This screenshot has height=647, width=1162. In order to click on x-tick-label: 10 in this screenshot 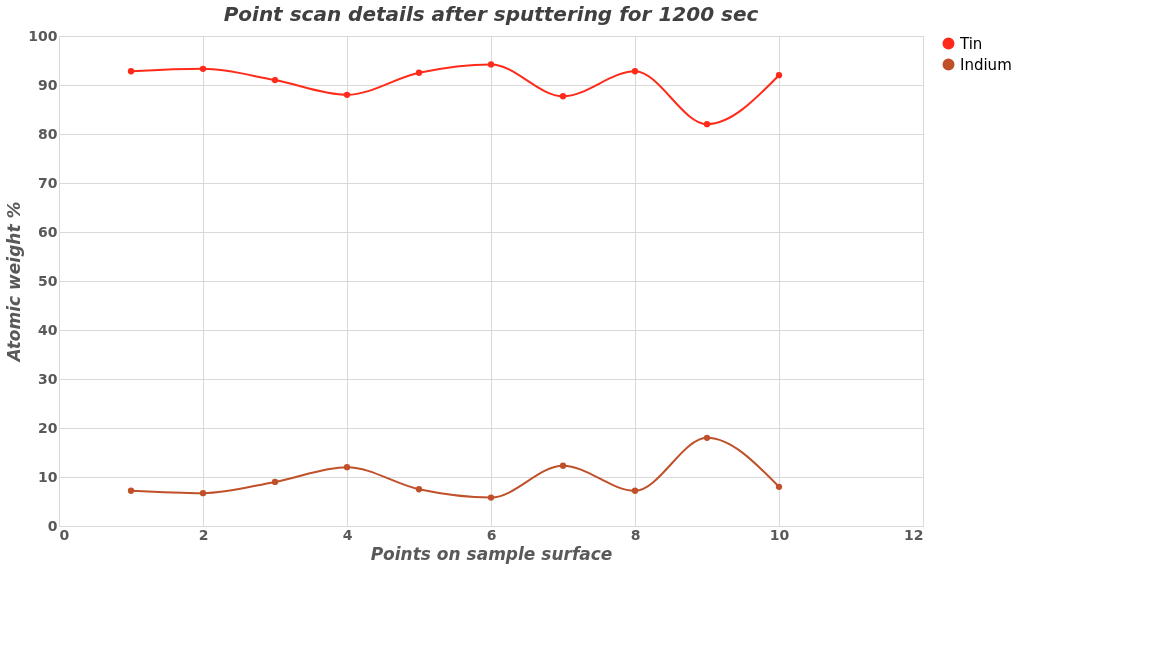, I will do `click(779, 534)`.